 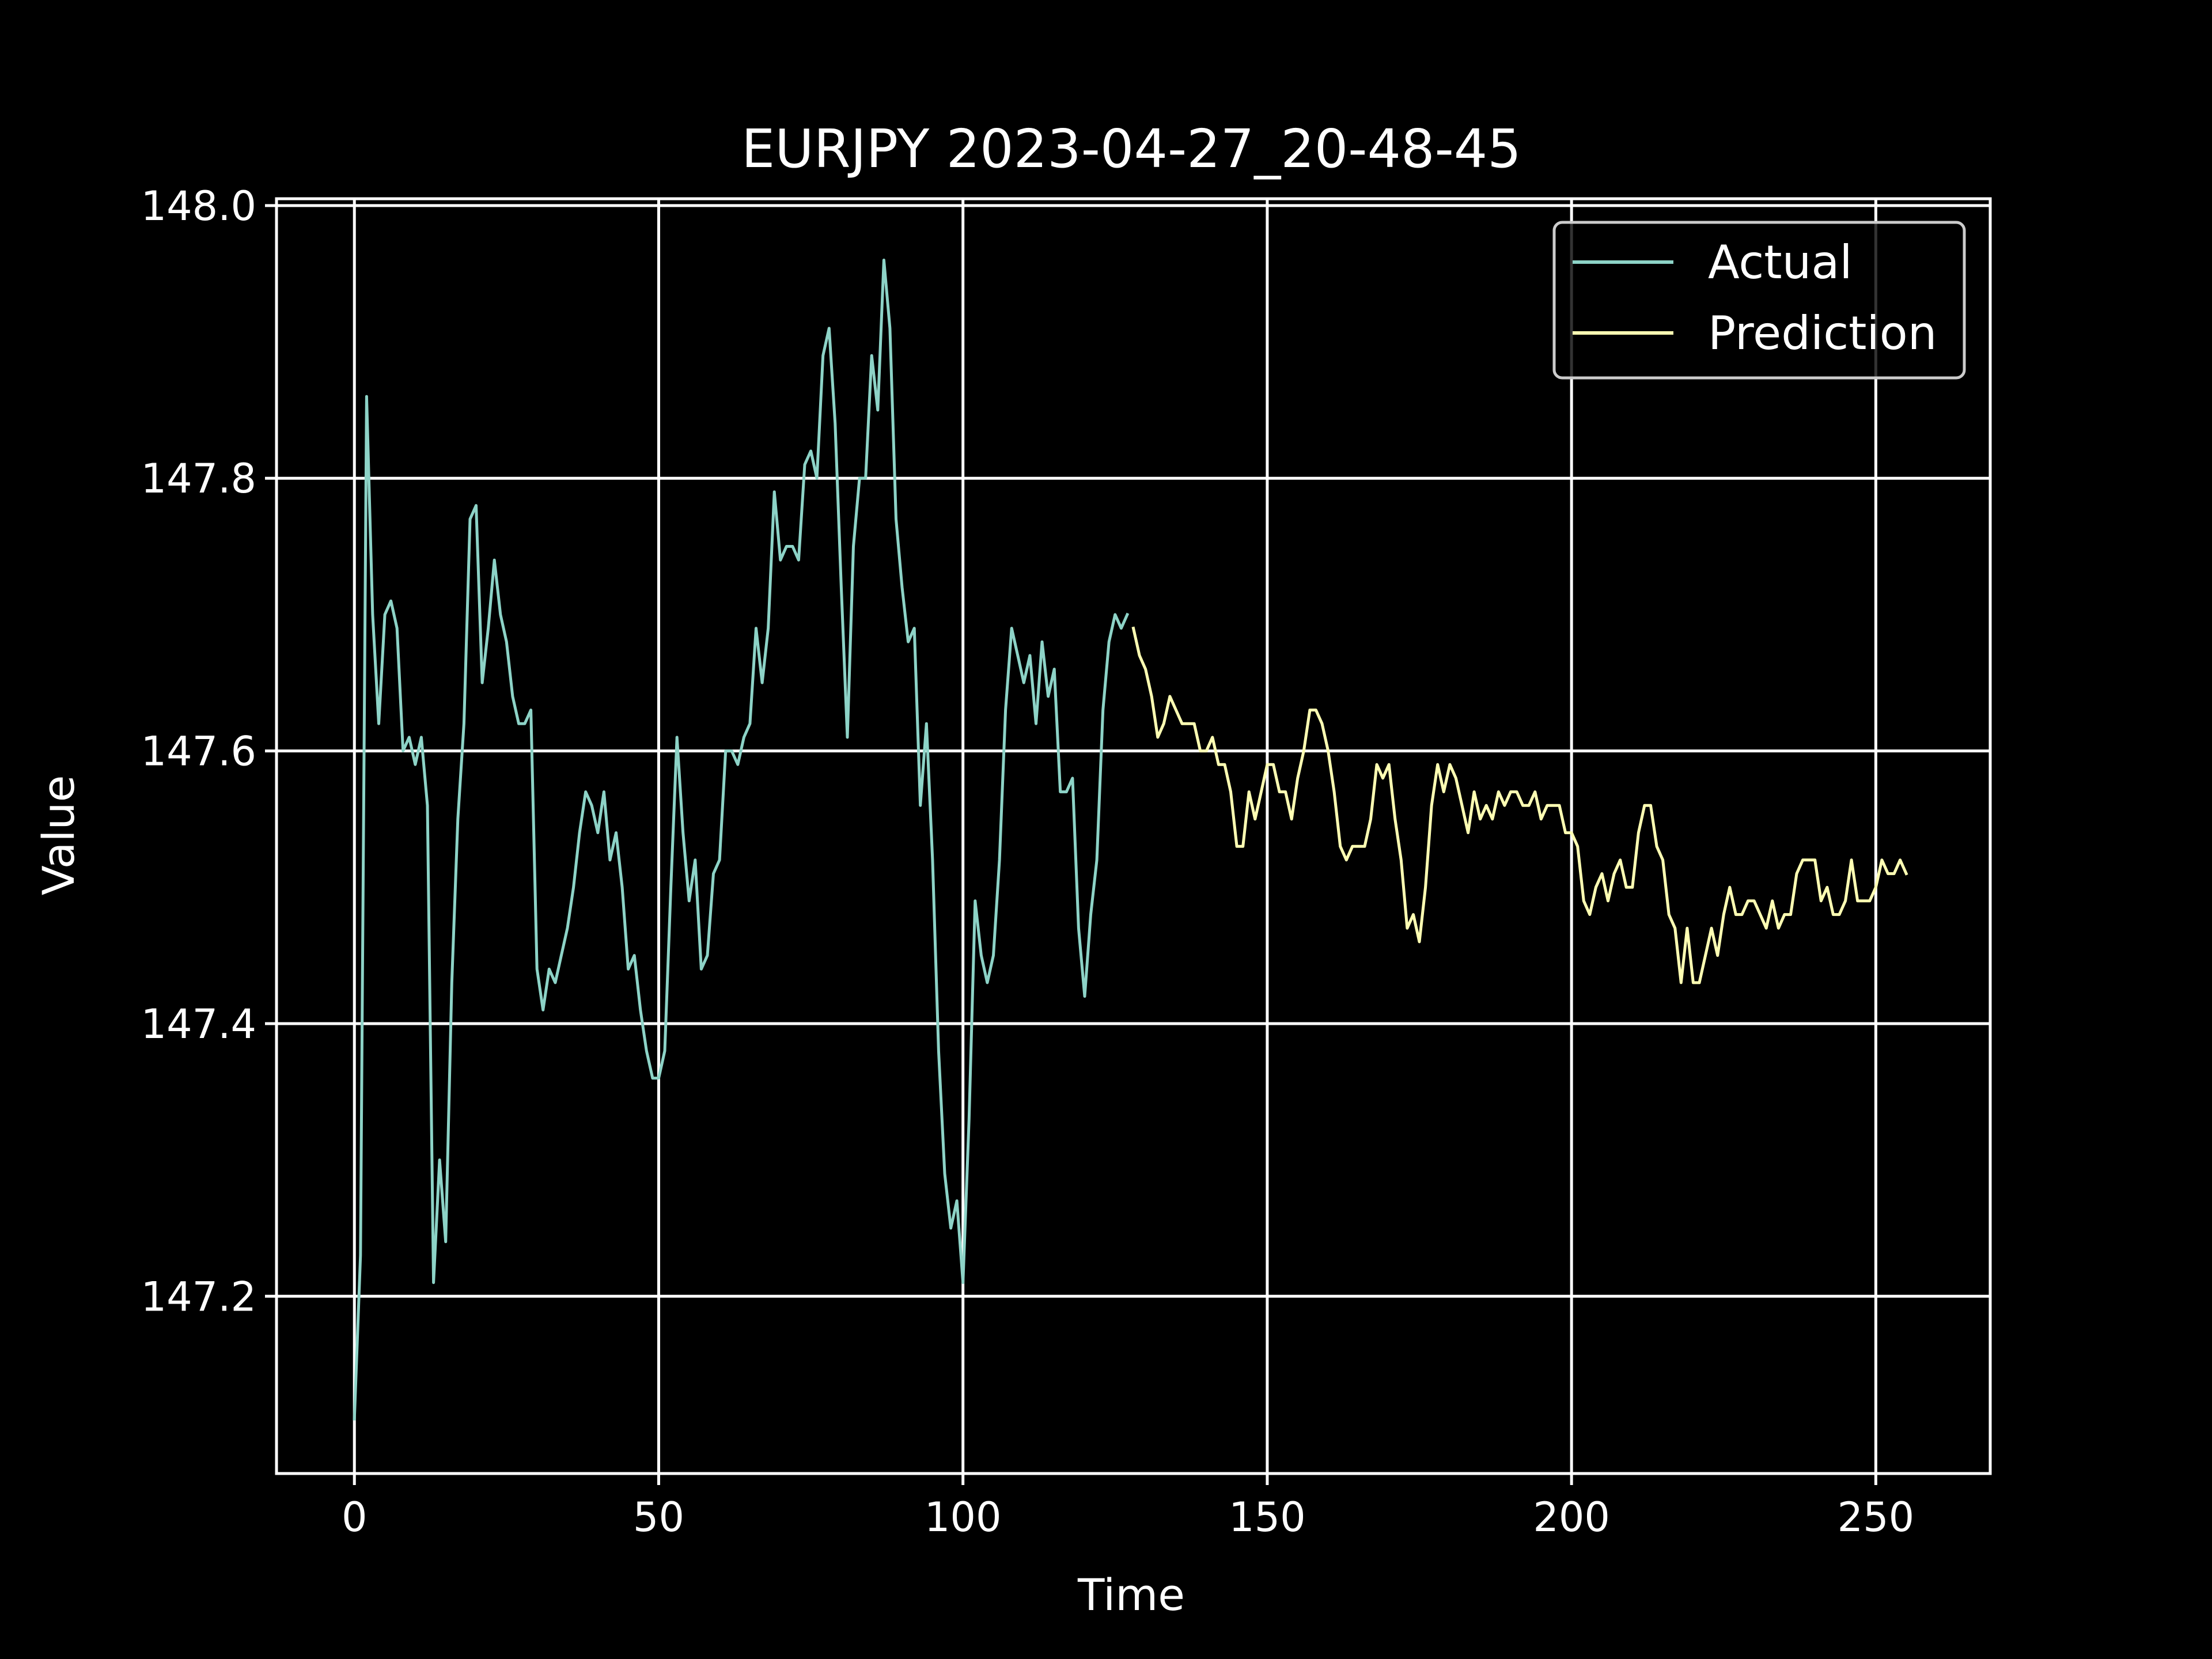 What do you see at coordinates (1519, 805) in the screenshot?
I see `series-line-prediction` at bounding box center [1519, 805].